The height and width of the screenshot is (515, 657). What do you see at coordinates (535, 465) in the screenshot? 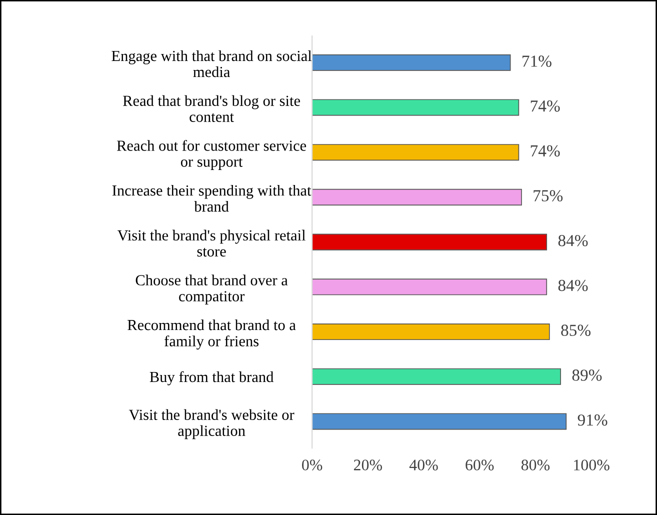
I see `x-tick-label: 80%` at bounding box center [535, 465].